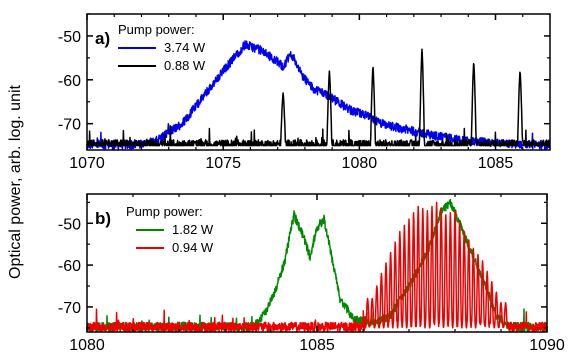 The height and width of the screenshot is (358, 571). What do you see at coordinates (547, 345) in the screenshot?
I see `x-tick-label: 1090` at bounding box center [547, 345].